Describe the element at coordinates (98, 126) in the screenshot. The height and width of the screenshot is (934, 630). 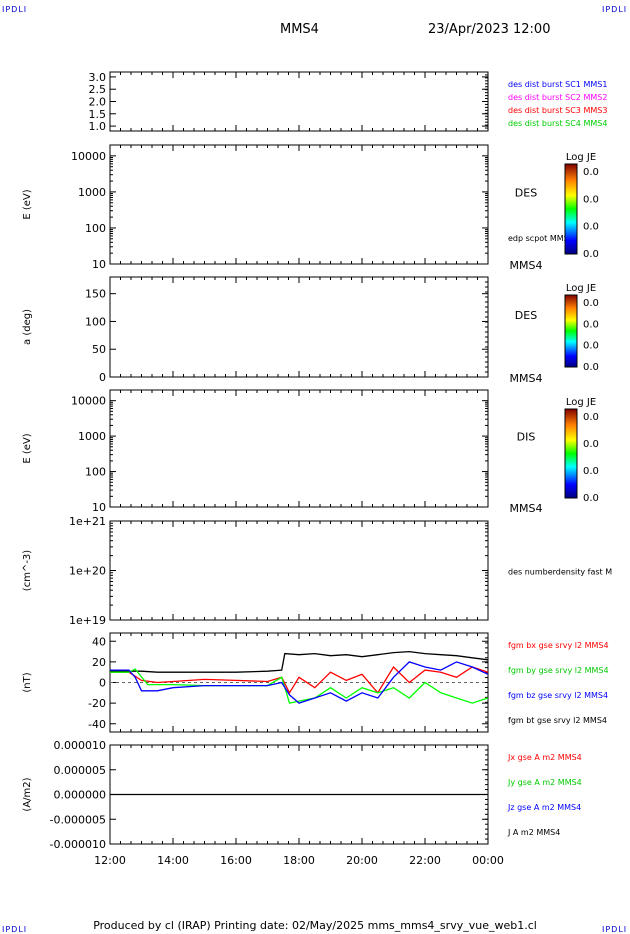
I see `y-tick-label: 1.0` at that location.